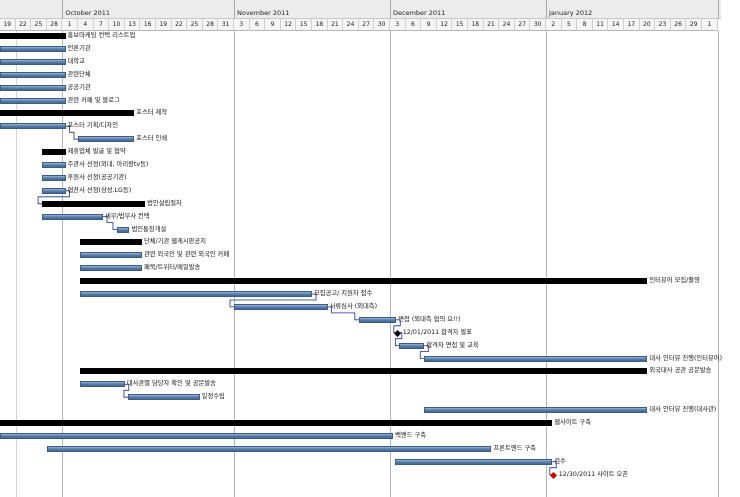  I want to click on day-header: 23, so click(663, 25).